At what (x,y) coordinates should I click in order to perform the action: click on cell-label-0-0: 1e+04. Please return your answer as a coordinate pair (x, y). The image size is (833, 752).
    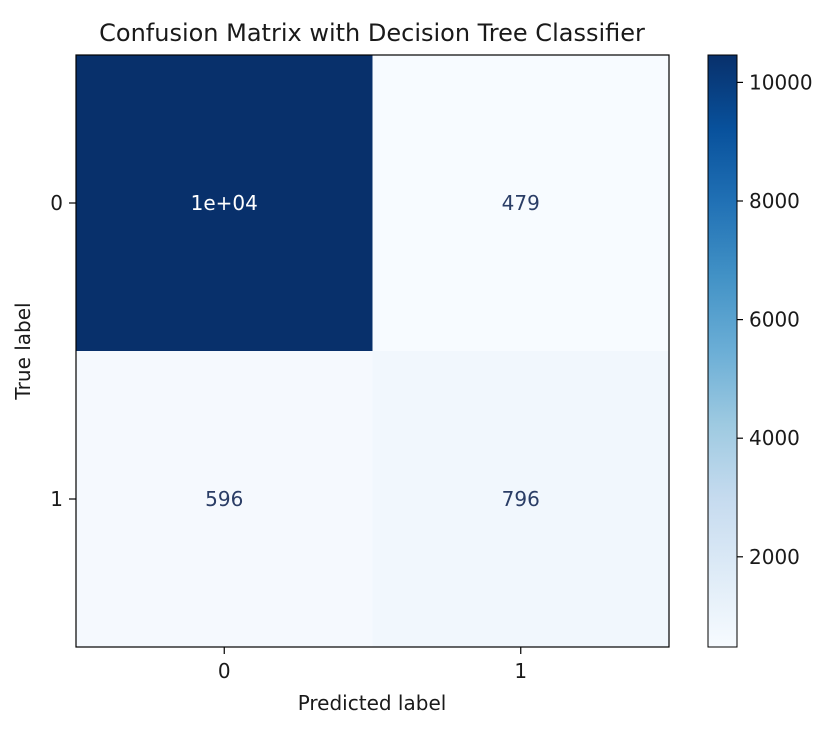
    Looking at the image, I should click on (224, 203).